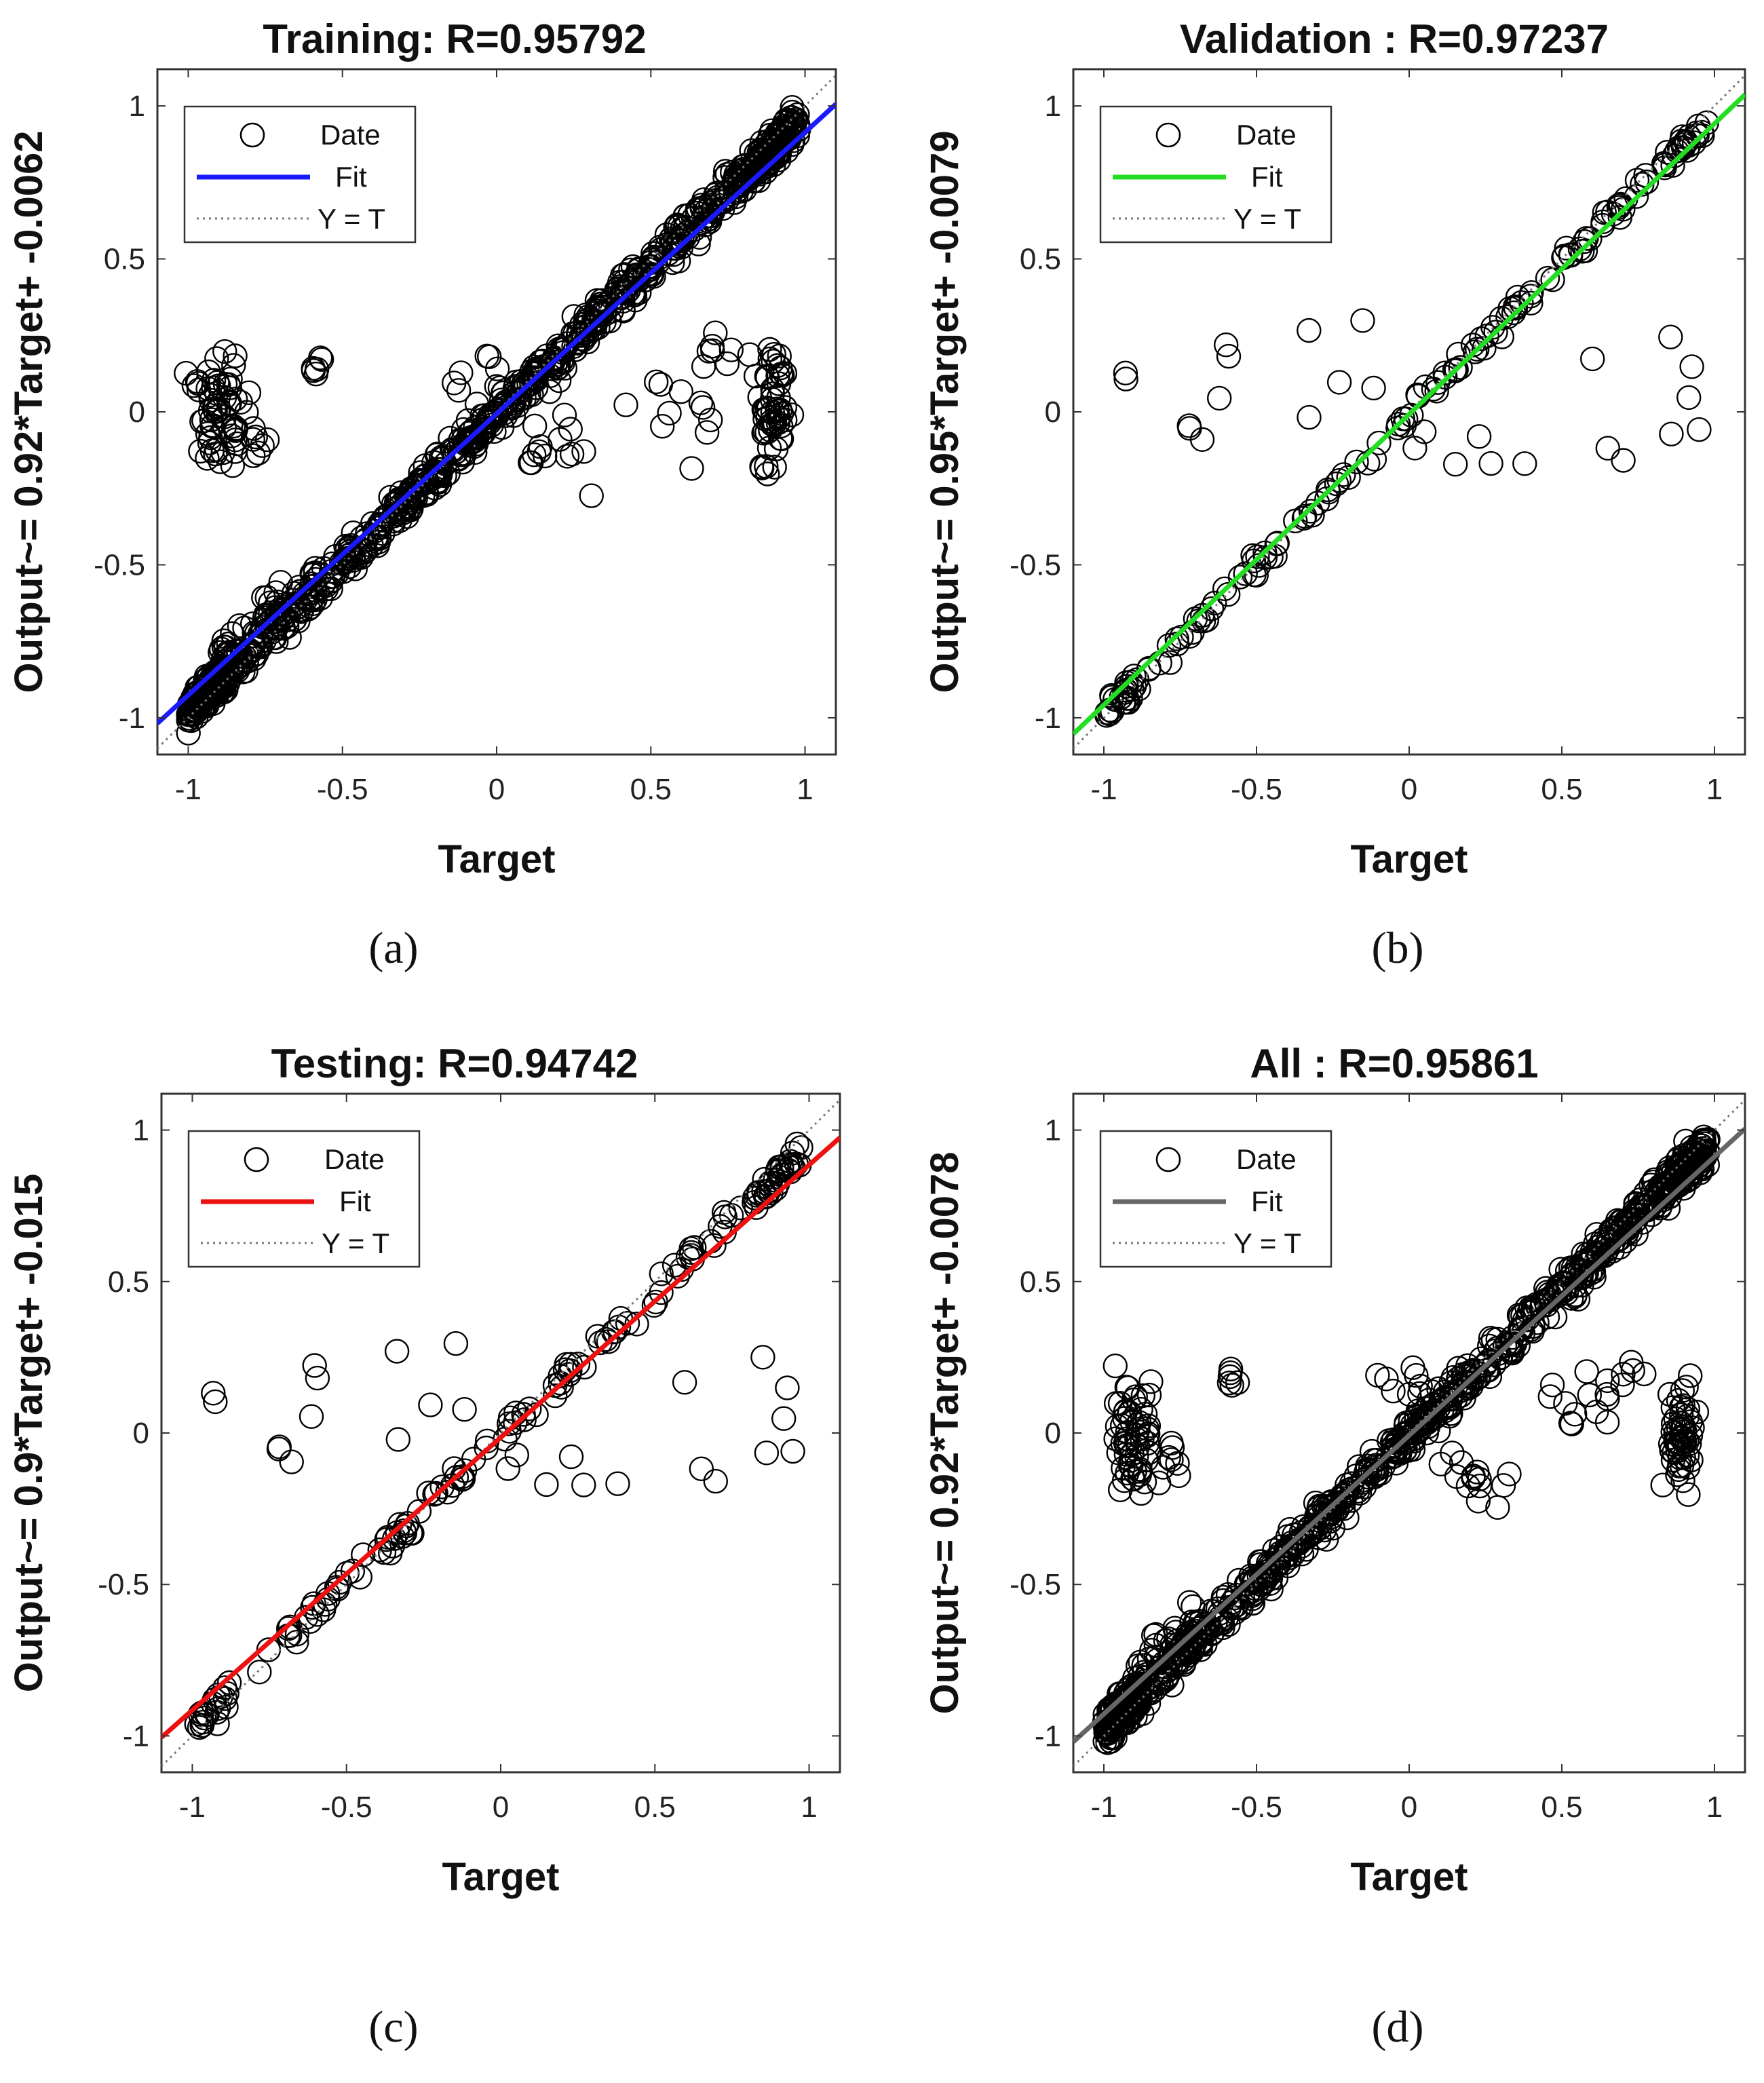 This screenshot has width=1764, height=2083. Describe the element at coordinates (501, 1807) in the screenshot. I see `x-tick-label: 0` at that location.